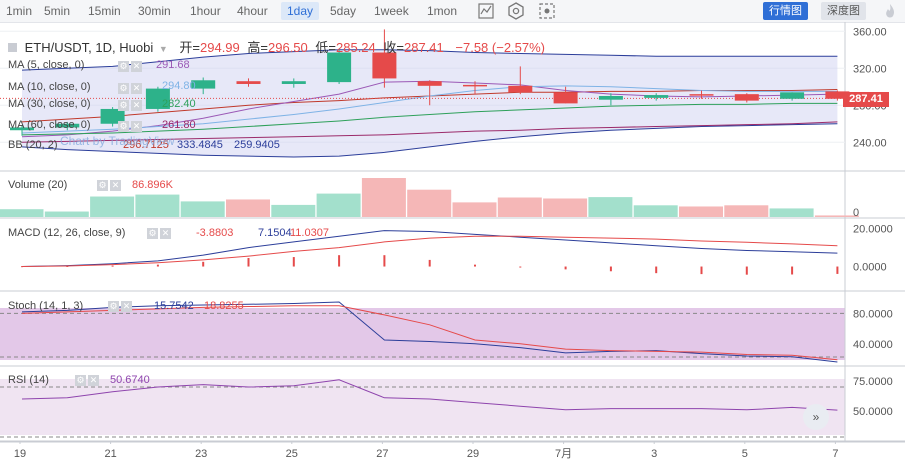 This screenshot has height=471, width=905. I want to click on volume-legend: Volume (20), so click(37, 185).